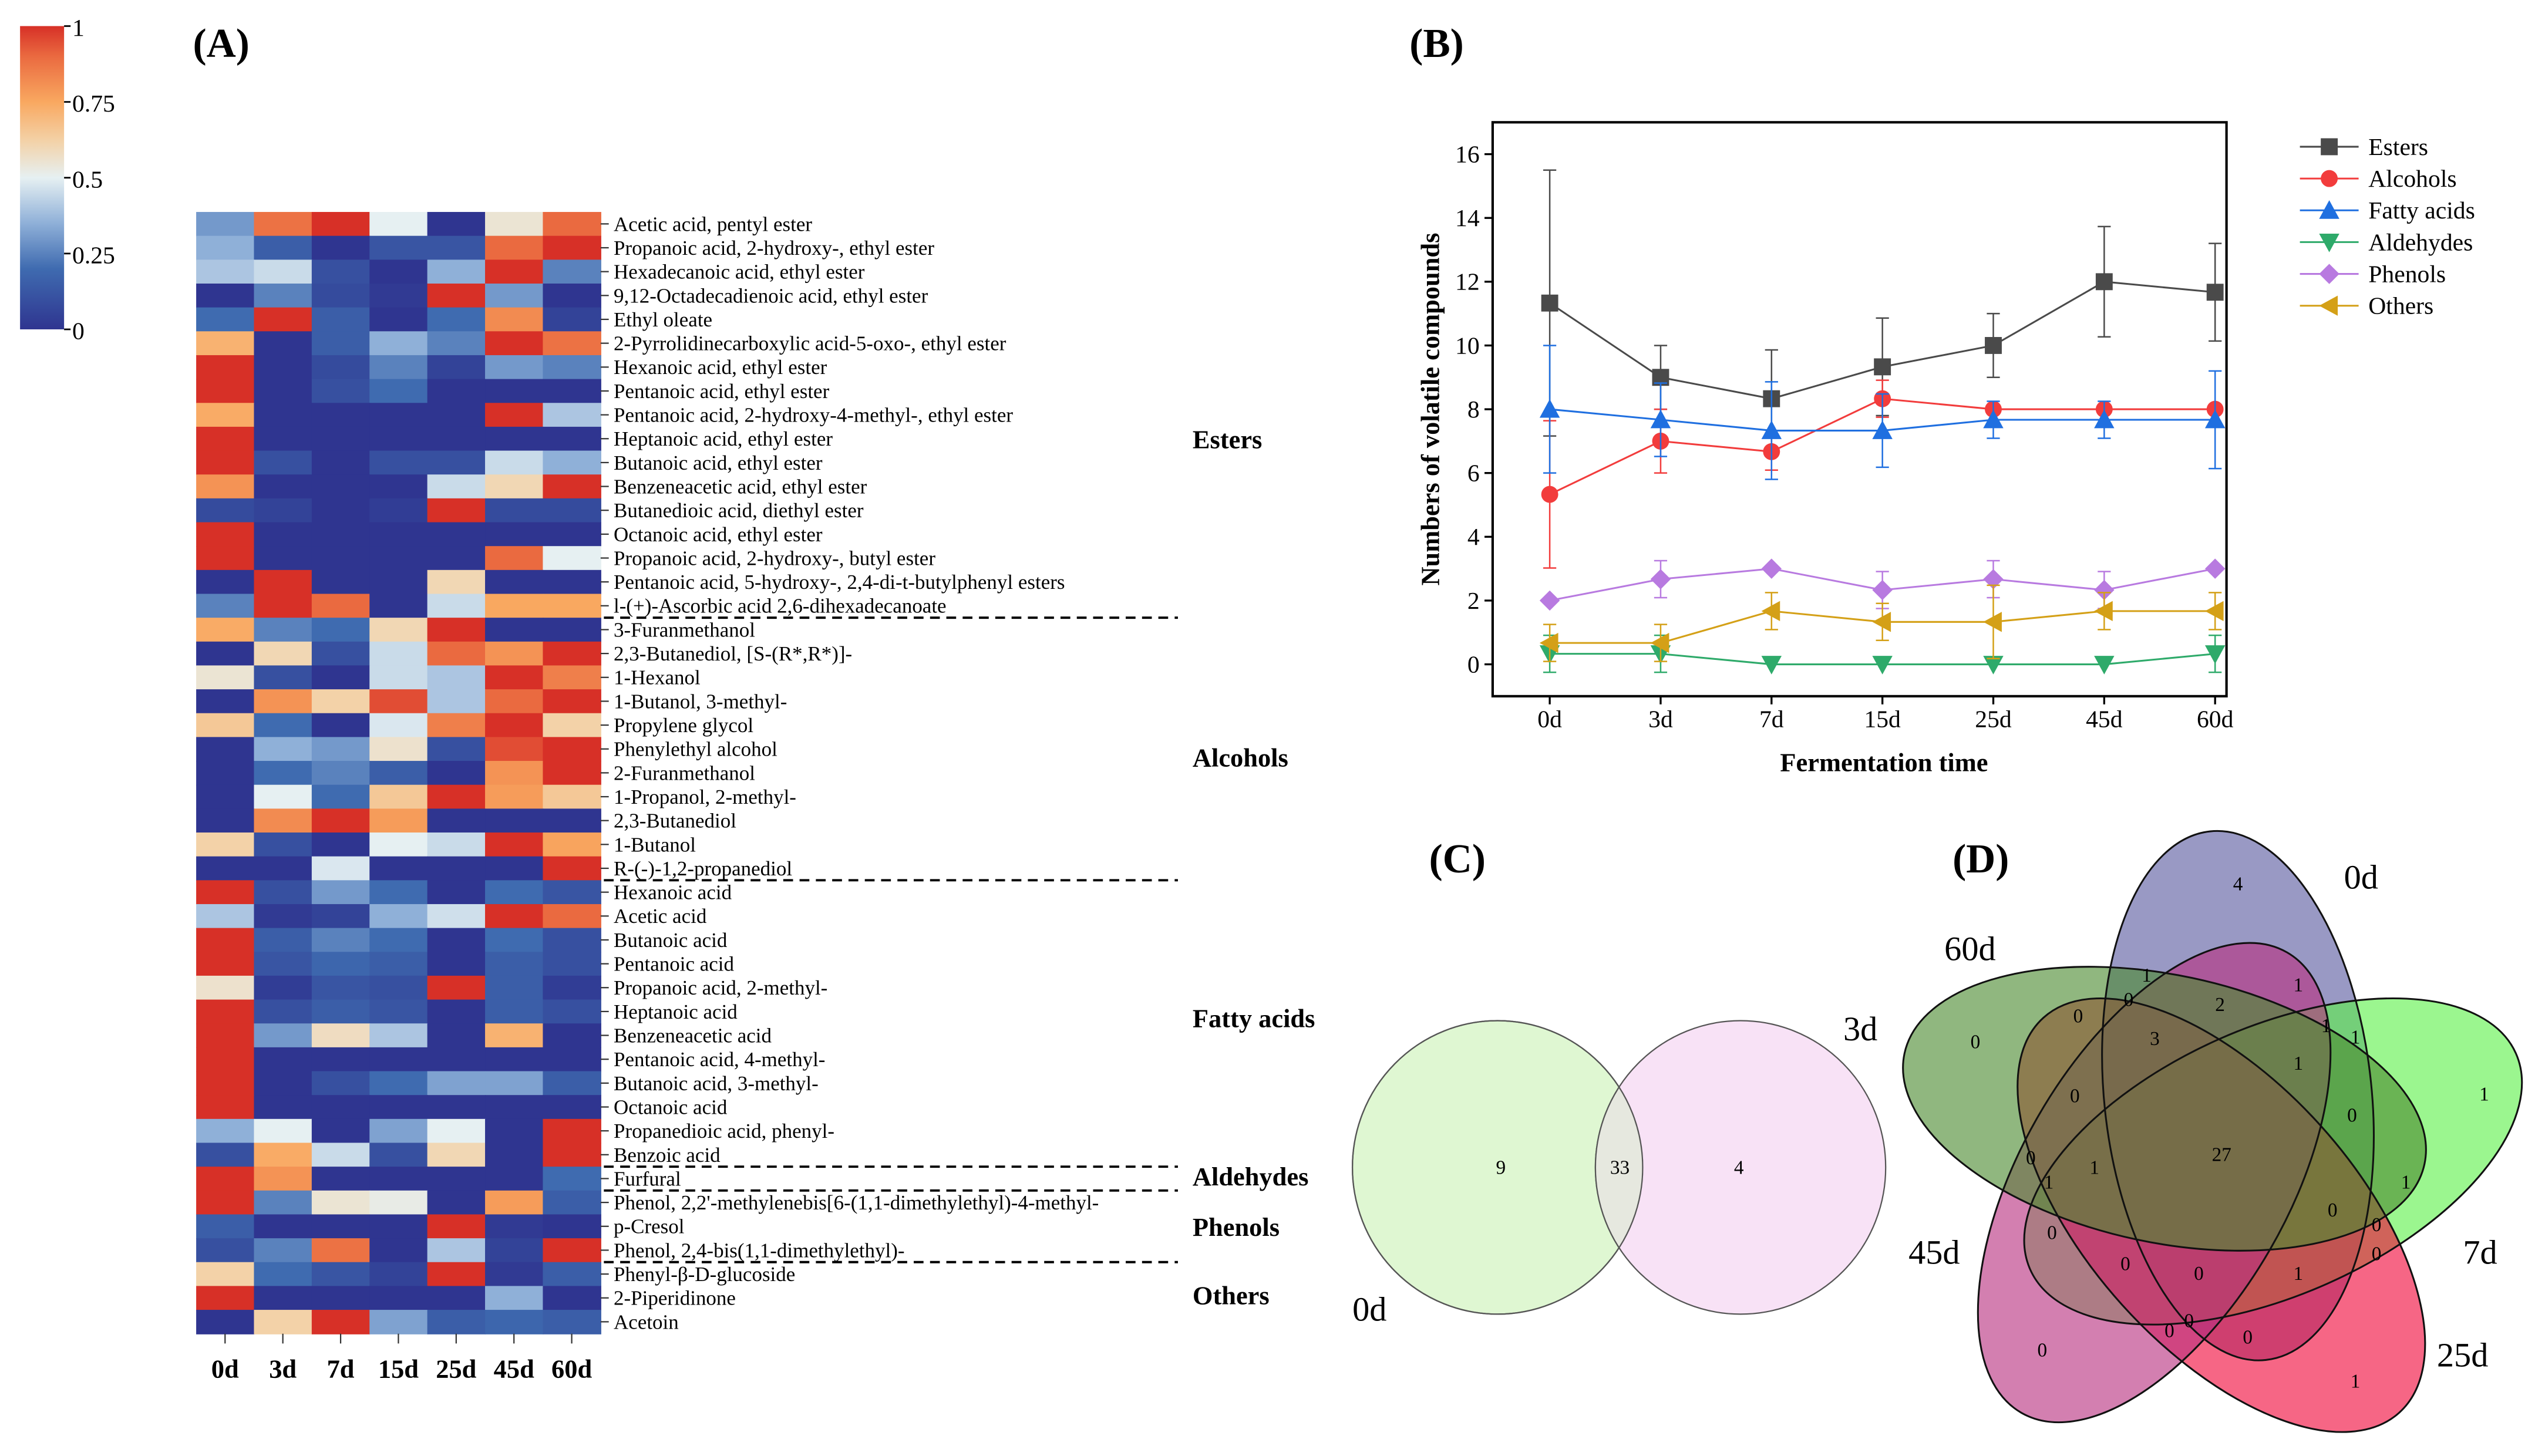  Describe the element at coordinates (2412, 179) in the screenshot. I see `legend-label: Alcohols` at that location.